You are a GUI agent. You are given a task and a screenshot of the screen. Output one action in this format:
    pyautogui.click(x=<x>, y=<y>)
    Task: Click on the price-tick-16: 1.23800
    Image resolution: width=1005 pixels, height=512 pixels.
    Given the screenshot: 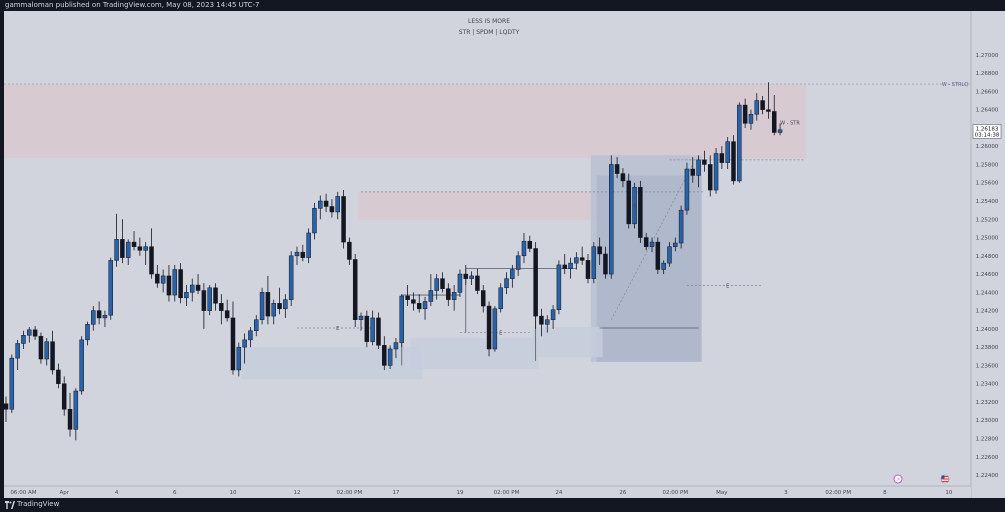 What is the action you would take?
    pyautogui.click(x=987, y=348)
    